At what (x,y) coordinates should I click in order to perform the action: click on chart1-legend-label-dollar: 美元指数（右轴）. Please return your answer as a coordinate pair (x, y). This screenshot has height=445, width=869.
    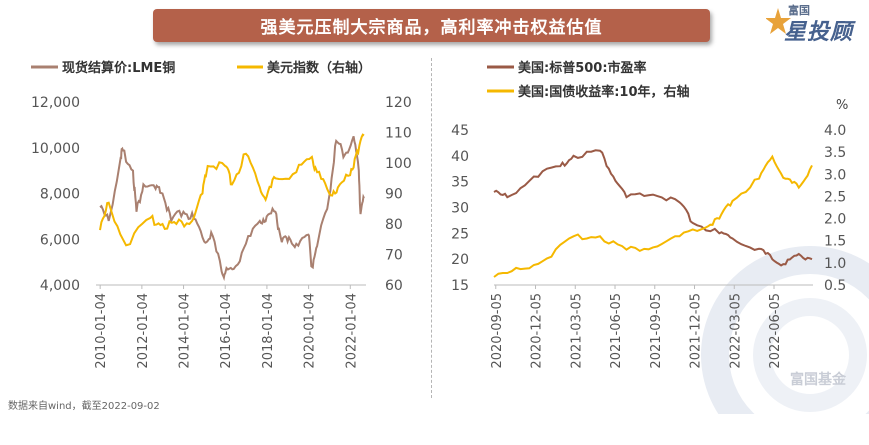
    Looking at the image, I should click on (319, 68).